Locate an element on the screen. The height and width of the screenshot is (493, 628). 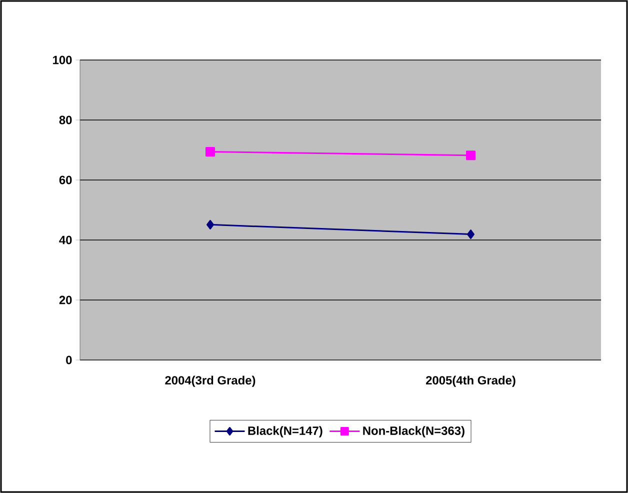
legend-label: Black(N=147) is located at coordinates (285, 432).